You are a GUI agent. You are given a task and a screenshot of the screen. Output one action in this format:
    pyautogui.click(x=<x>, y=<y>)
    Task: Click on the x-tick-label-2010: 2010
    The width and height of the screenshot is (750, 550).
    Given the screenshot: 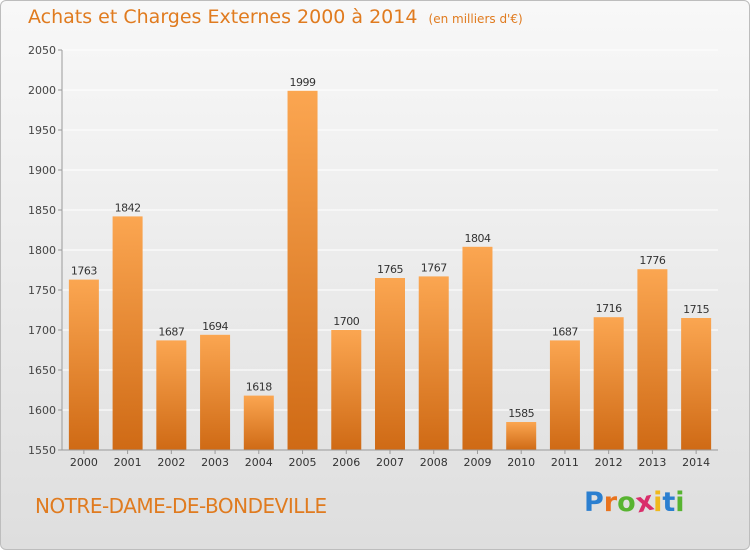 What is the action you would take?
    pyautogui.click(x=521, y=462)
    